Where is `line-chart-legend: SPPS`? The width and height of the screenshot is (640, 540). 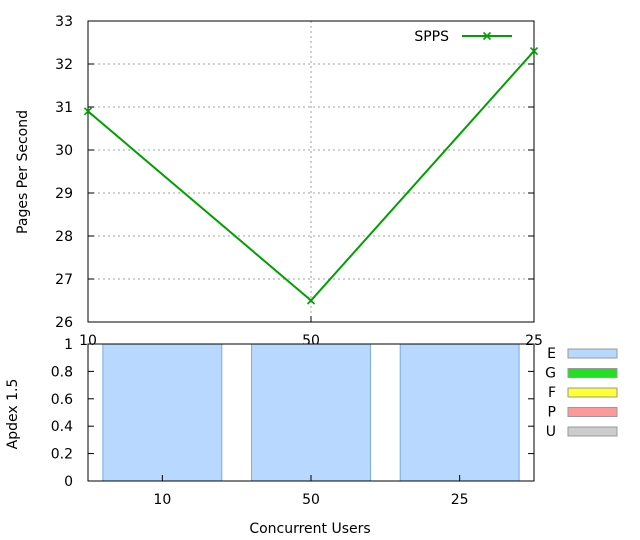 line-chart-legend: SPPS is located at coordinates (463, 37).